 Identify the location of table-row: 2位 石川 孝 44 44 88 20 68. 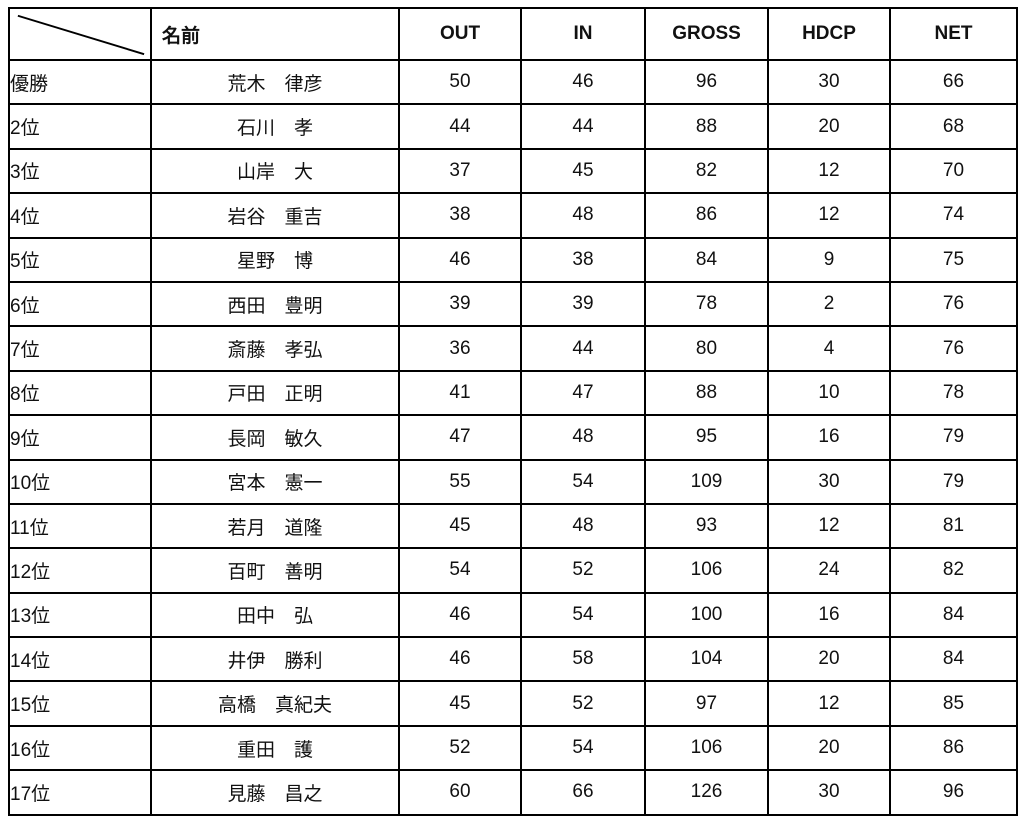
(513, 126).